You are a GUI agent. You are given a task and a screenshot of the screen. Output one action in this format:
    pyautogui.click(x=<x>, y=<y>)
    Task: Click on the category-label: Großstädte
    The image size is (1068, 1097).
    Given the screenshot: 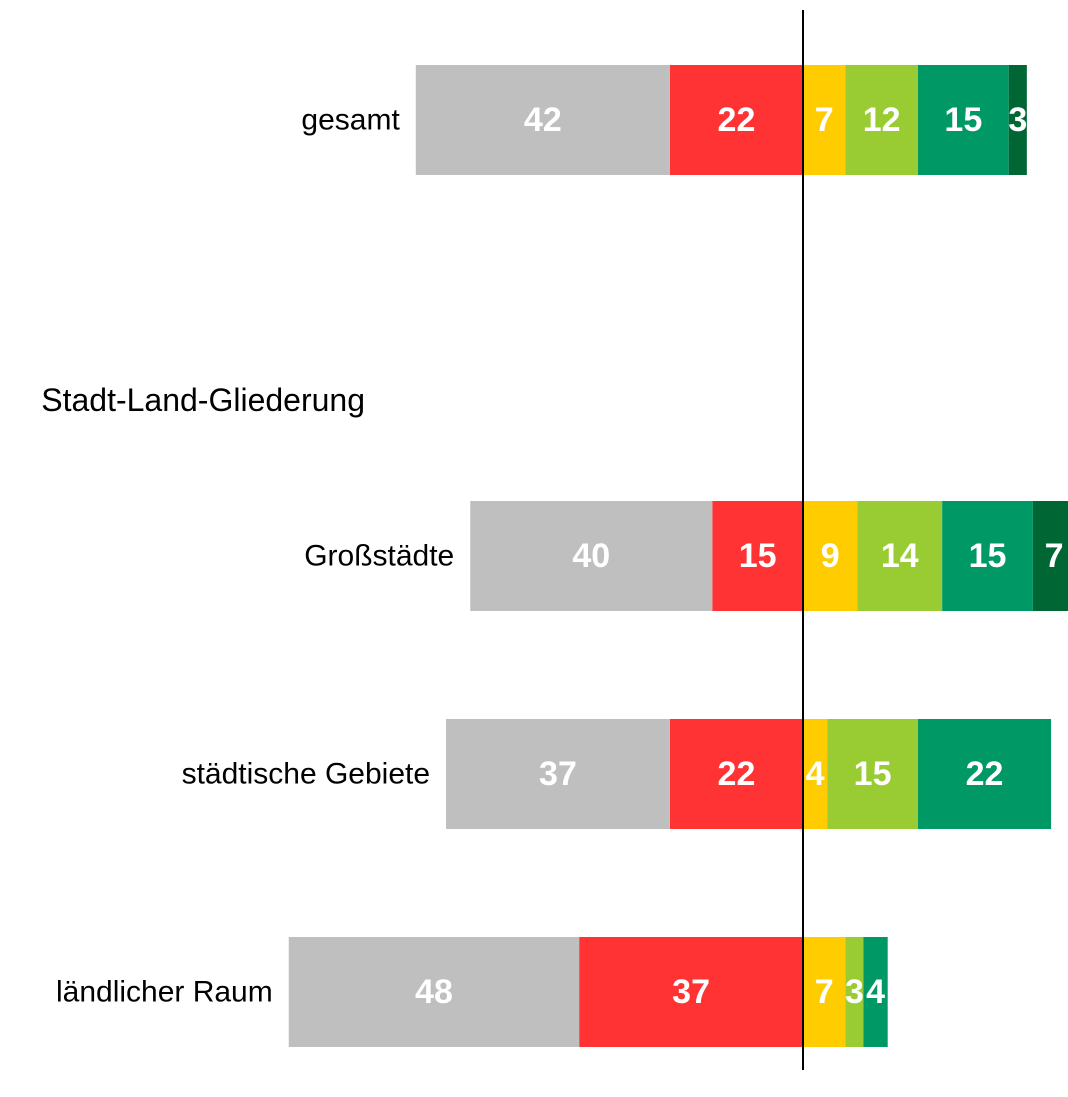 What is the action you would take?
    pyautogui.click(x=379, y=556)
    